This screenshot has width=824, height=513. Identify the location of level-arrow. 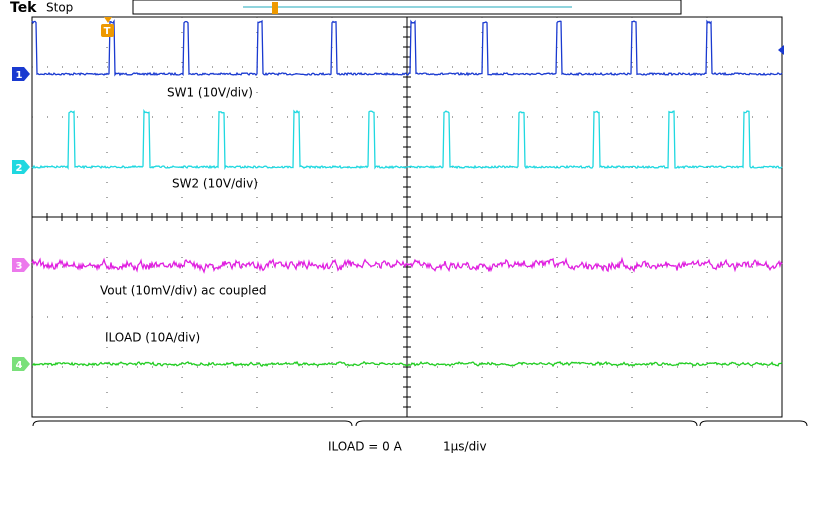
(781, 50).